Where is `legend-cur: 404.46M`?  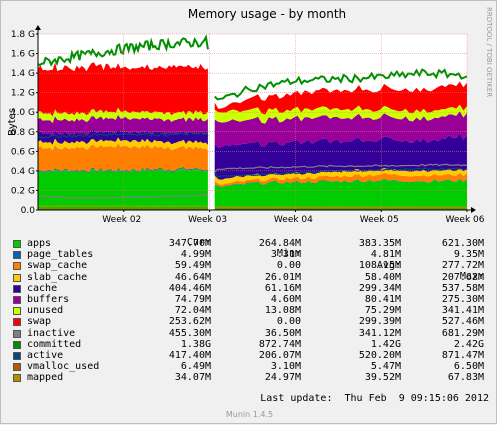 legend-cur: 404.46M is located at coordinates (171, 288).